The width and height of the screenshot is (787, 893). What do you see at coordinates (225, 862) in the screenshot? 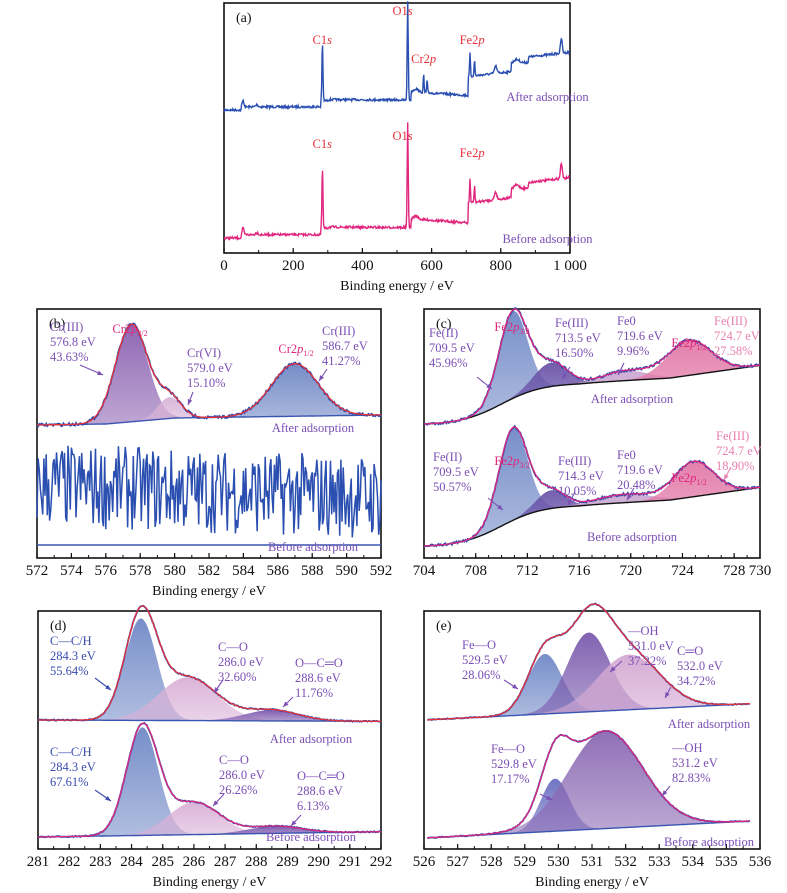
I see `x-tick-label: 287` at bounding box center [225, 862].